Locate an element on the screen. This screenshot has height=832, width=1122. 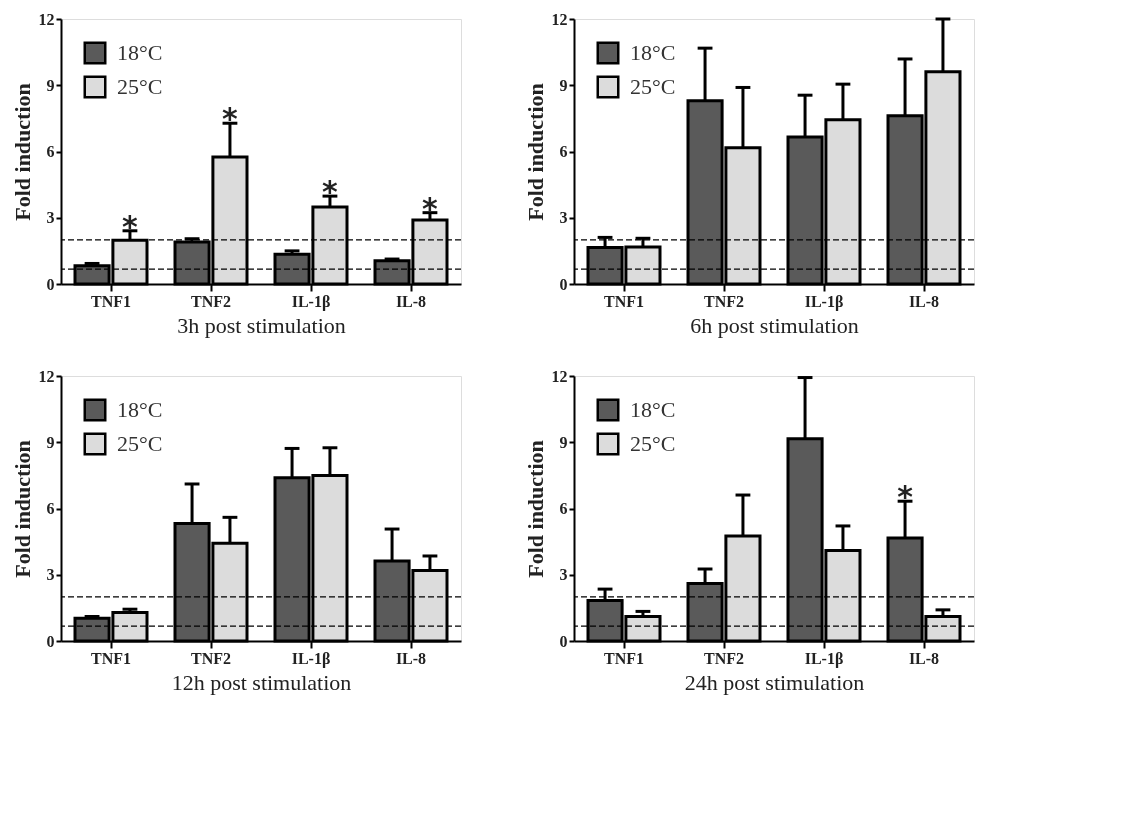
x-axis-title: 6h post stimulation is located at coordinates (774, 325).